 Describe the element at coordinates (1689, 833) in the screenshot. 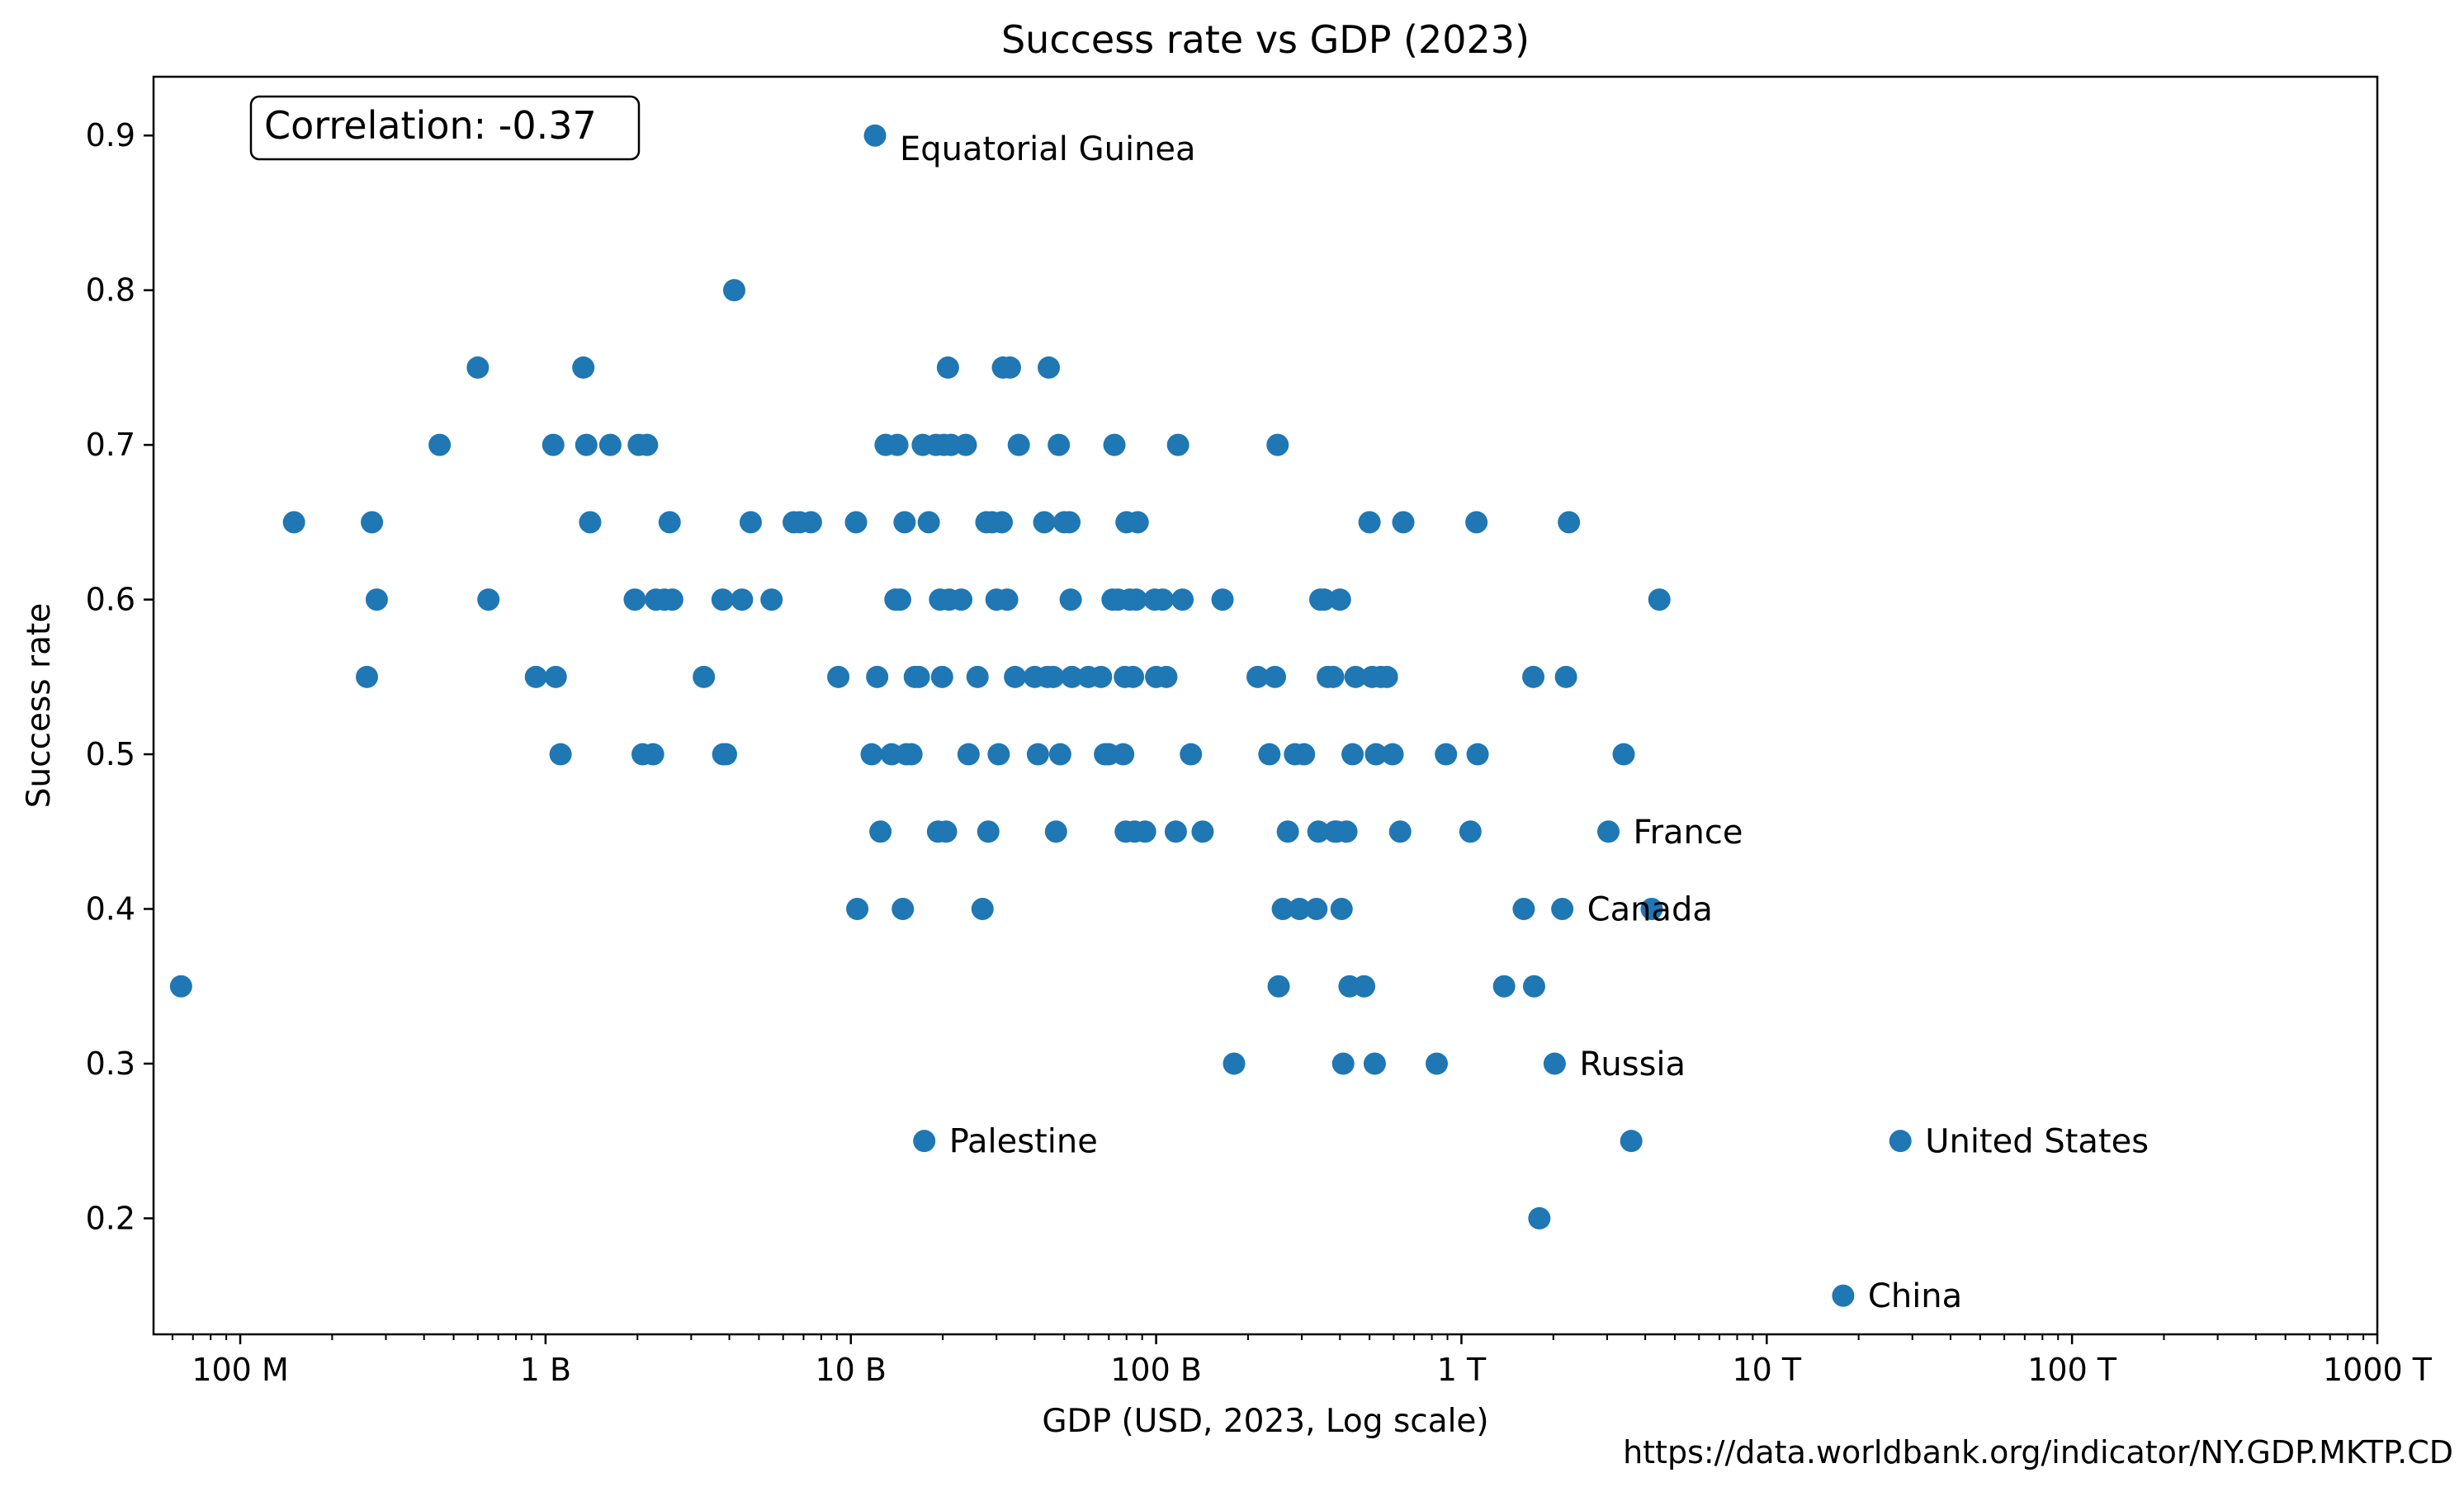

I see `point-annotation: France` at that location.